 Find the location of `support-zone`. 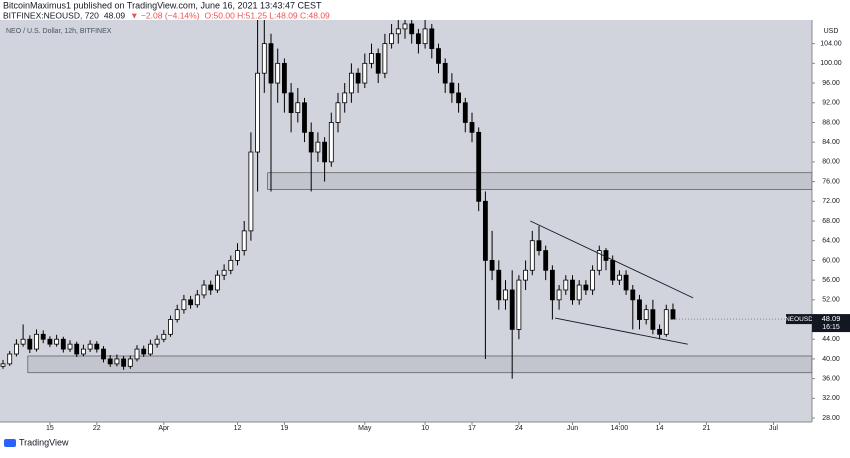

support-zone is located at coordinates (419, 364).